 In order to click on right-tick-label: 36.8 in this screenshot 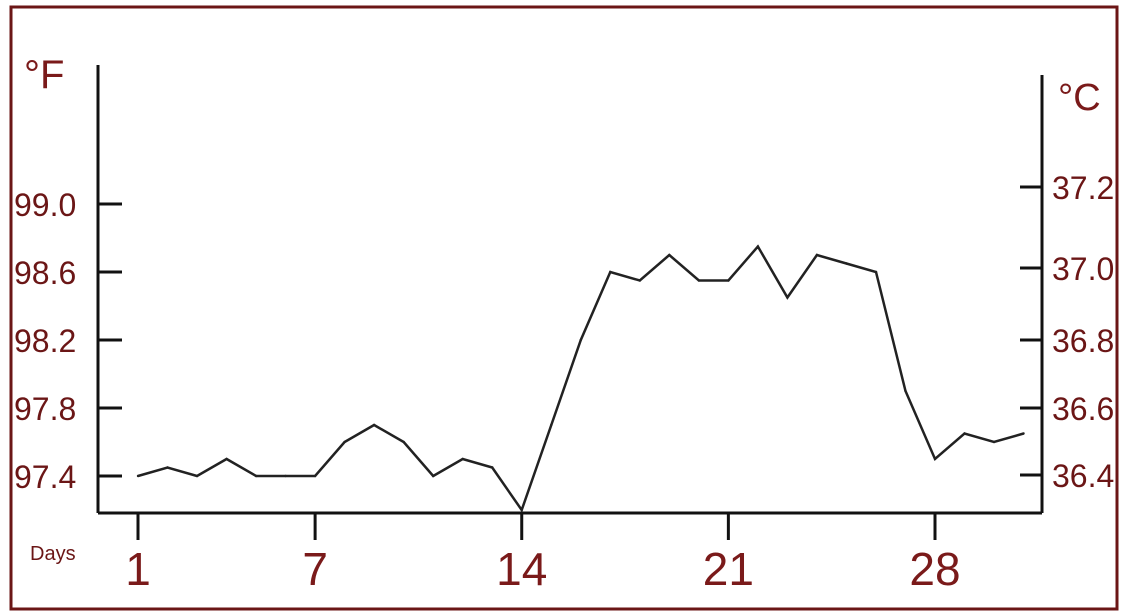, I will do `click(1083, 341)`.